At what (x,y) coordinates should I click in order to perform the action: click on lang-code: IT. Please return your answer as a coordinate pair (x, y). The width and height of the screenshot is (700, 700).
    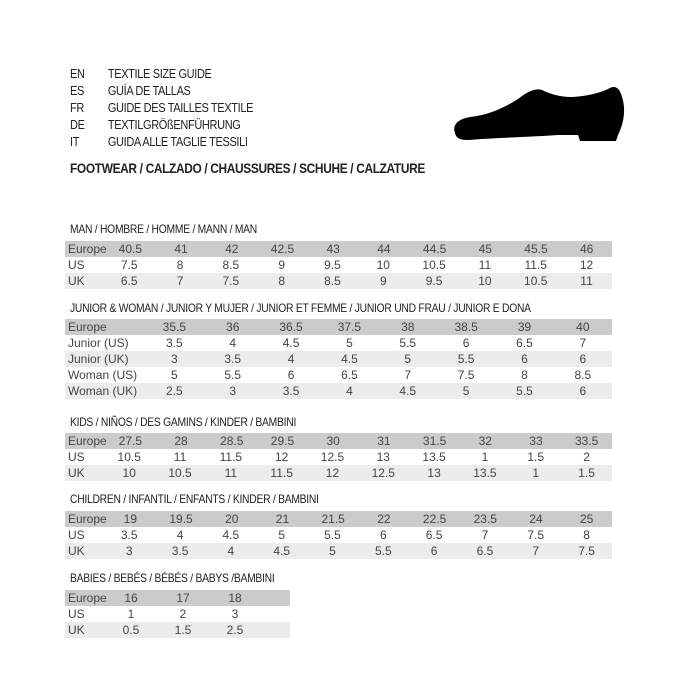
    Looking at the image, I should click on (75, 142).